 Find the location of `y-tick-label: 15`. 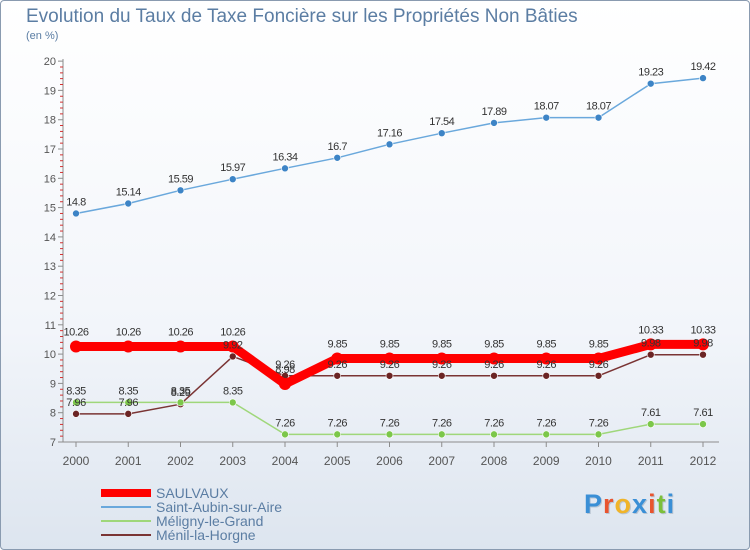

y-tick-label: 15 is located at coordinates (50, 209).